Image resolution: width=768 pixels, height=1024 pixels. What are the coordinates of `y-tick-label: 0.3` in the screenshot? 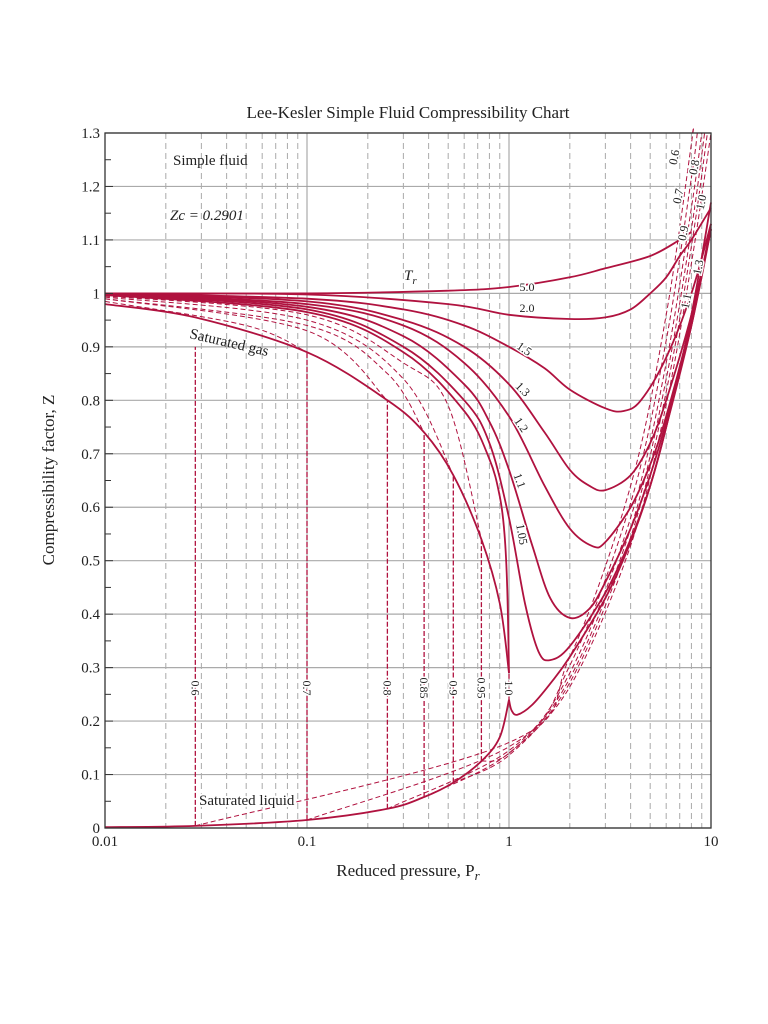 It's located at (90, 669).